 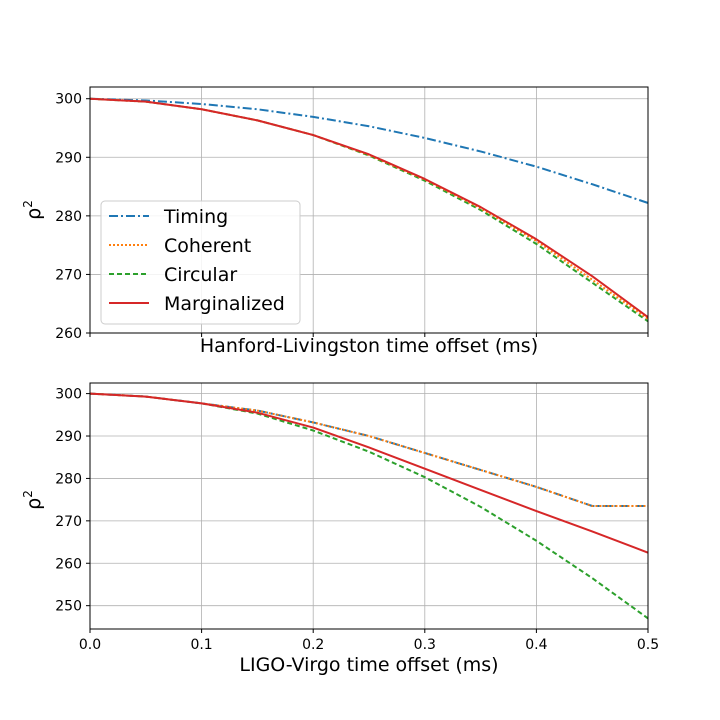 What do you see at coordinates (68, 437) in the screenshot?
I see `bottom-ytick-label: 290` at bounding box center [68, 437].